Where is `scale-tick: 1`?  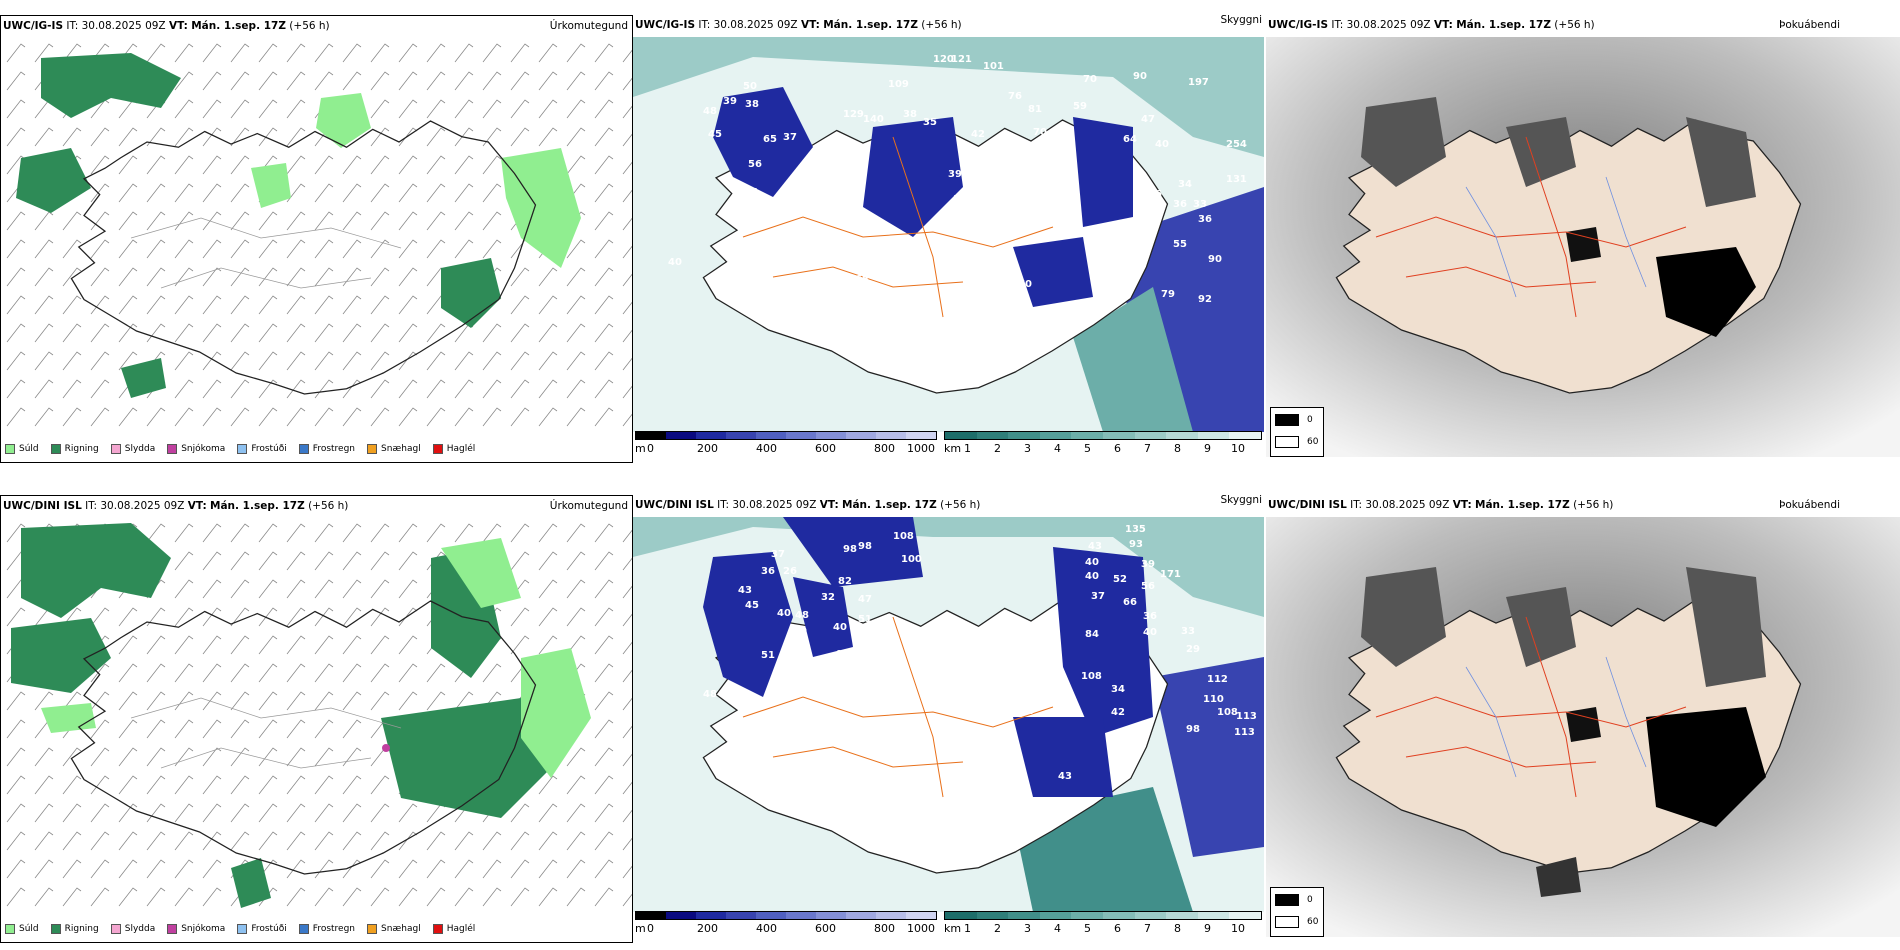
scale-tick: 1 is located at coordinates (967, 928).